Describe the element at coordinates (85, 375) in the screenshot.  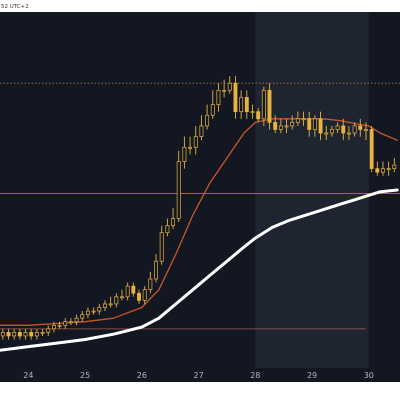
I see `x-tick-label: 25` at that location.